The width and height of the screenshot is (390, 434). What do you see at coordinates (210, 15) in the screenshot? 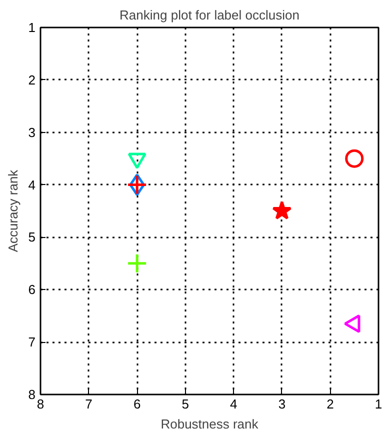
I see `chart-title: Ranking plot for label occlusion` at bounding box center [210, 15].